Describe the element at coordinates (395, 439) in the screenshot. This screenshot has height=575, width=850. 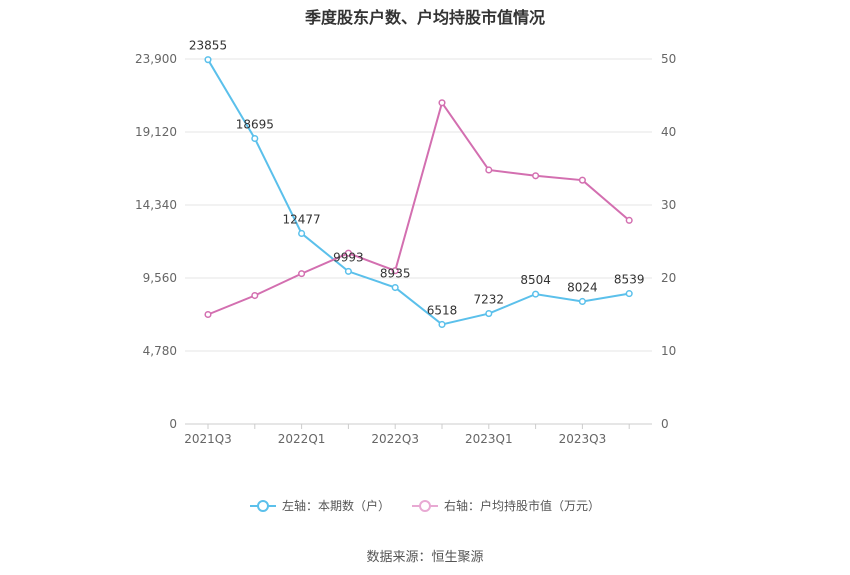
I see `x-axis-tick-label: 2022Q3` at that location.